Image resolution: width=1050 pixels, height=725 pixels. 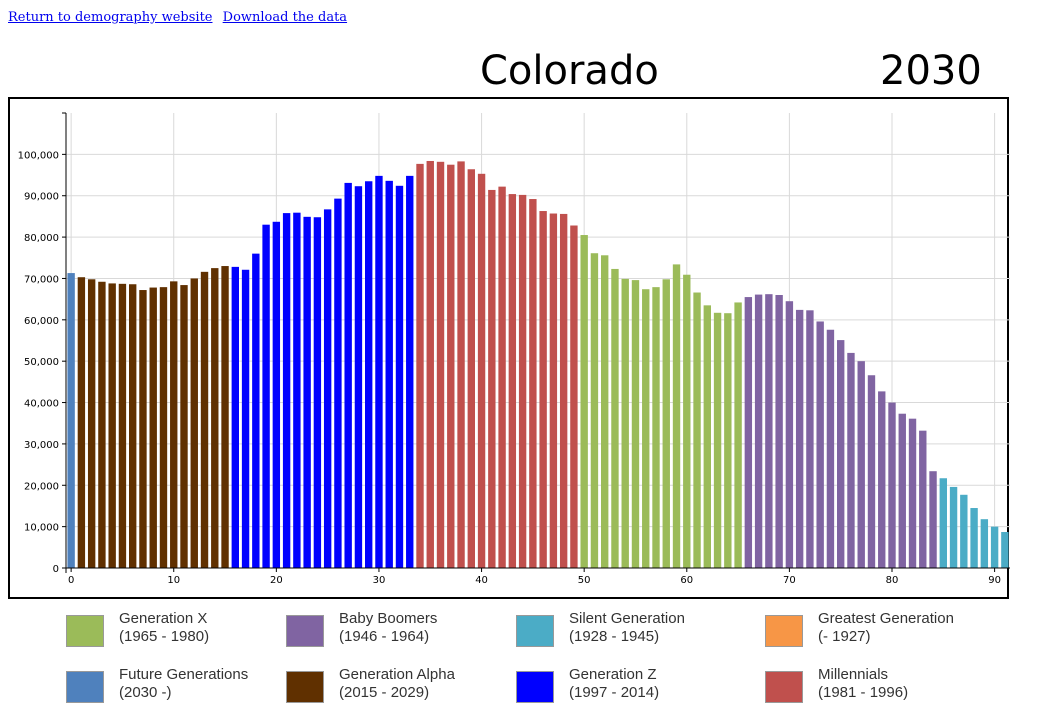 I want to click on legend-item-generation-x: Generation X (1965 - 1980), so click(x=137, y=628).